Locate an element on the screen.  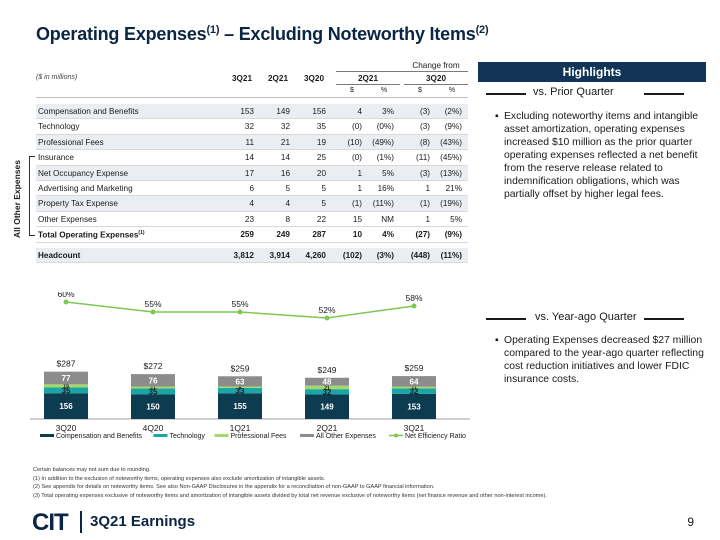
table-cell: (49%) is located at coordinates (383, 142).